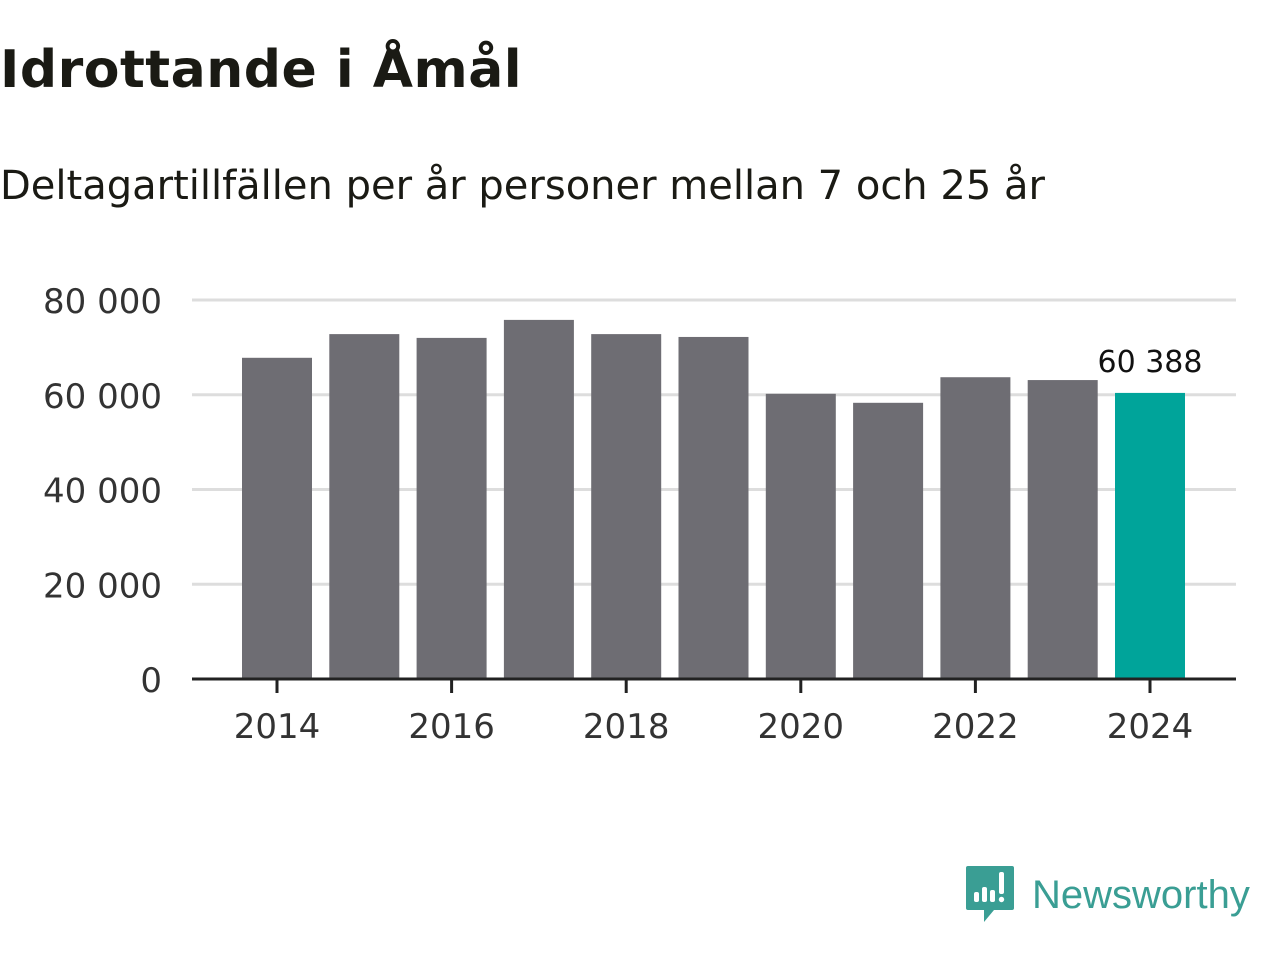 Image resolution: width=1280 pixels, height=960 pixels. Describe the element at coordinates (975, 528) in the screenshot. I see `bar-2022` at that location.